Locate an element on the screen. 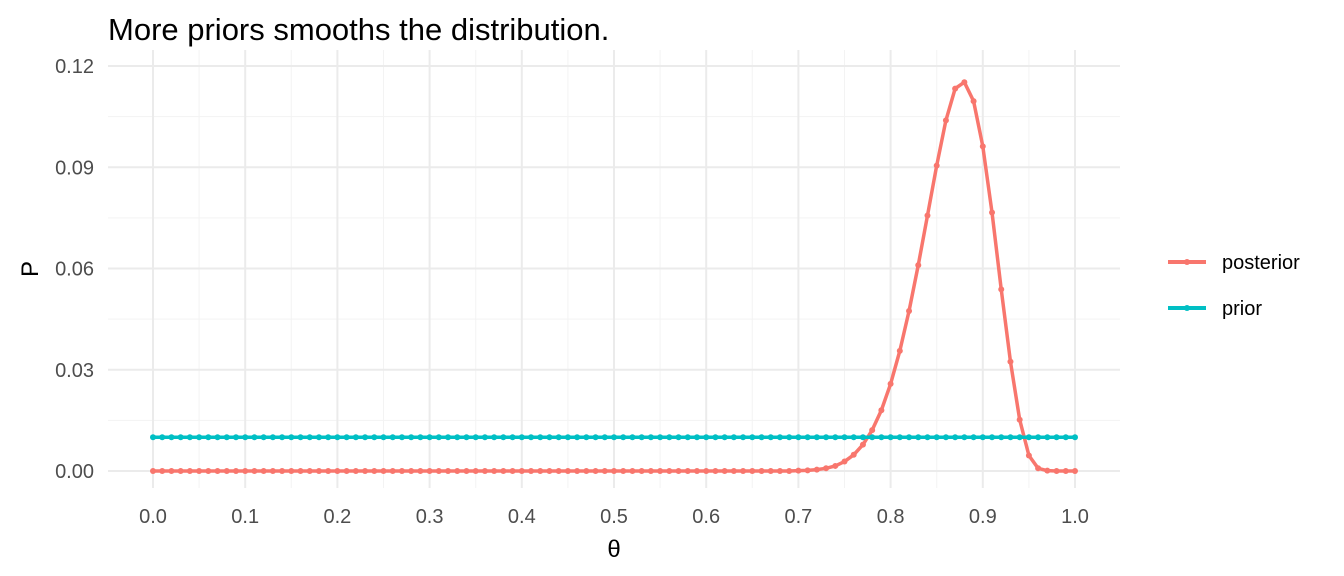 This screenshot has height=576, width=1344. legend-item-prior: prior is located at coordinates (1215, 309).